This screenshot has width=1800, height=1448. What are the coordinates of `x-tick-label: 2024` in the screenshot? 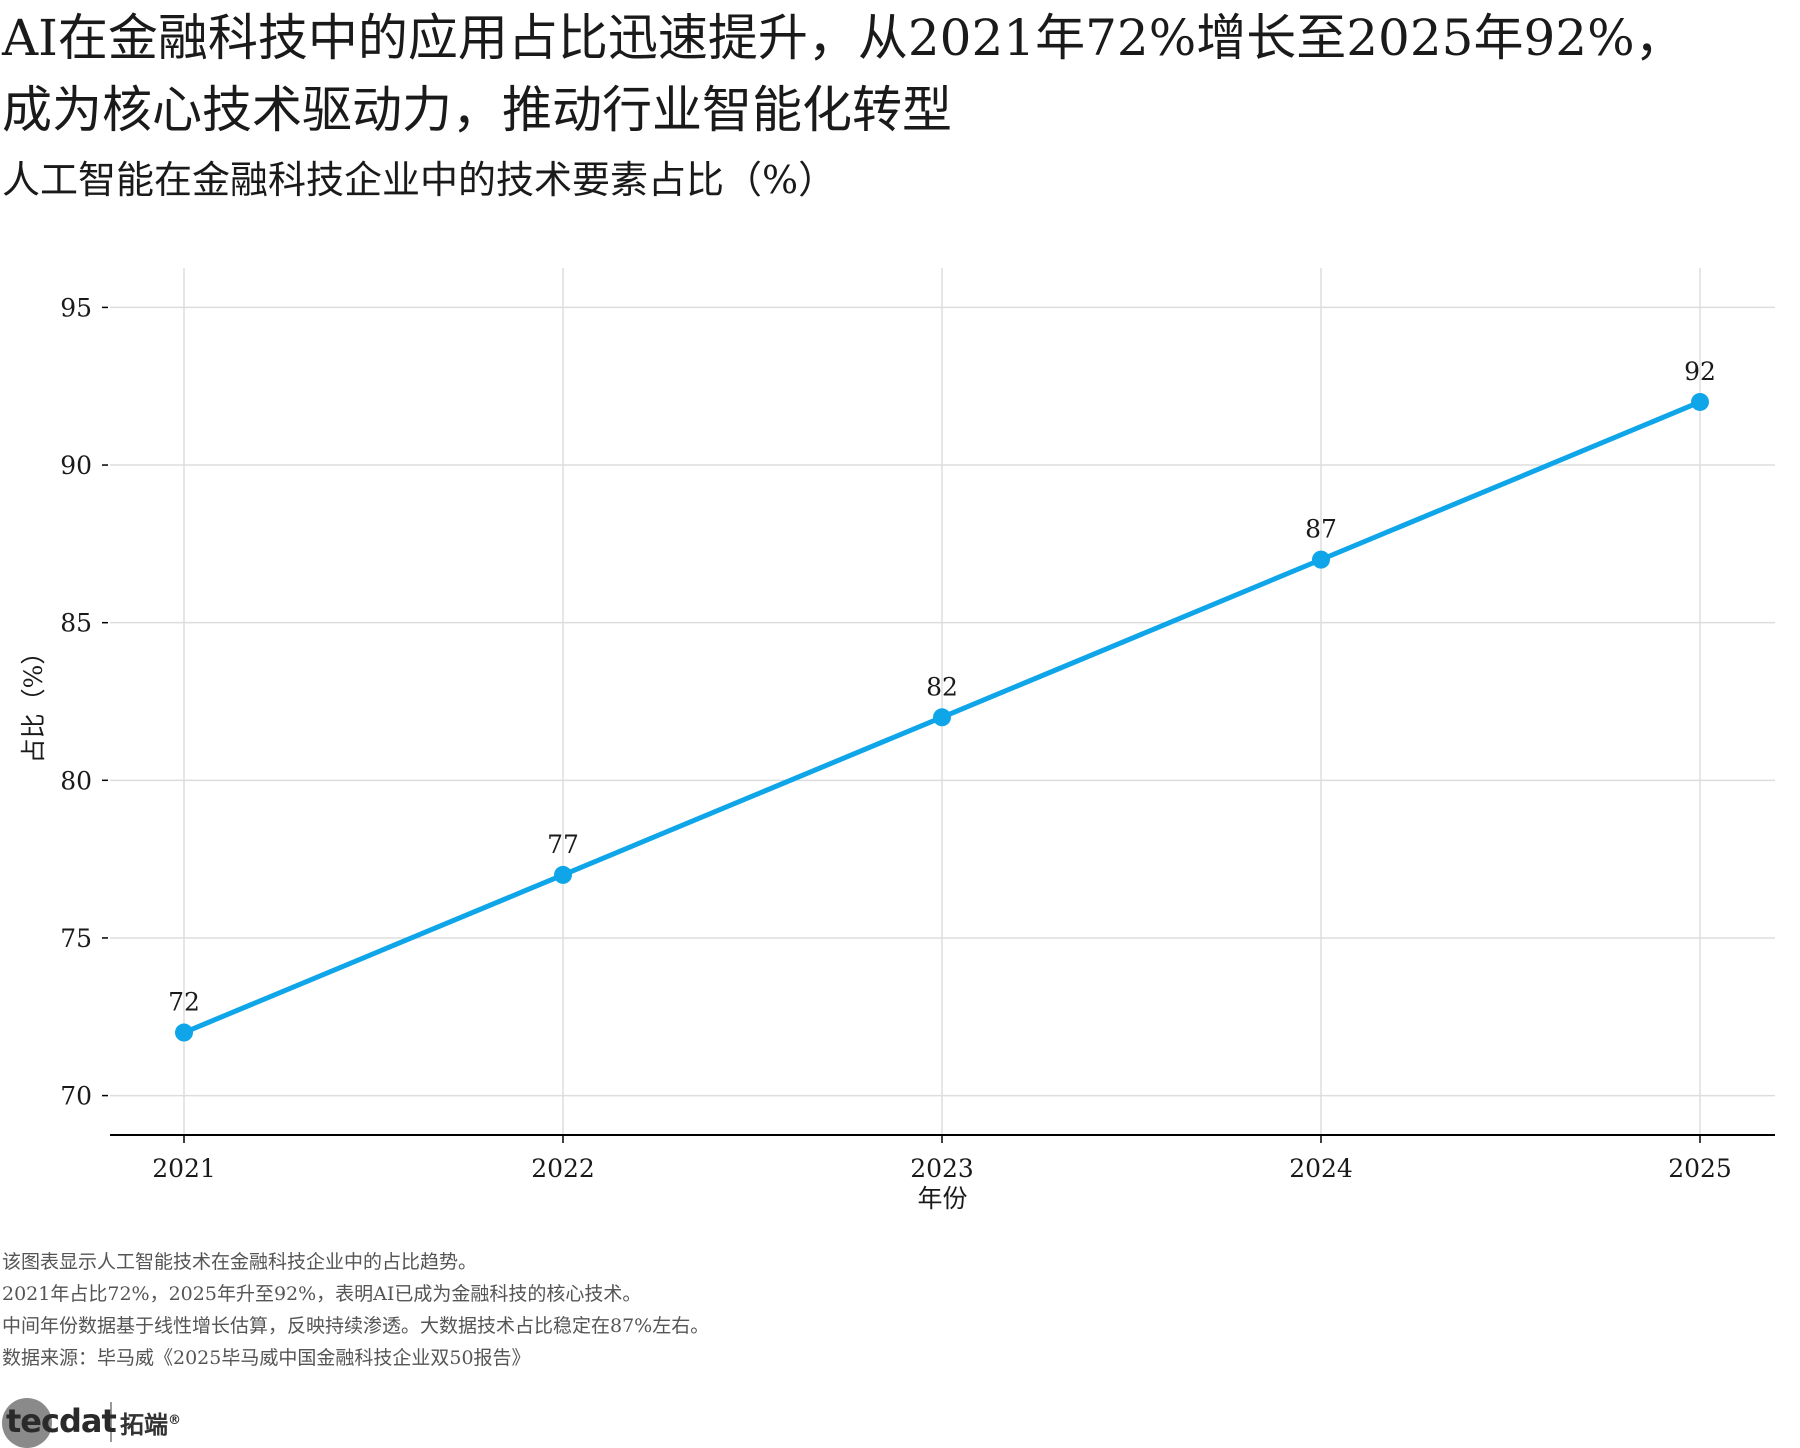 It's located at (1321, 1168).